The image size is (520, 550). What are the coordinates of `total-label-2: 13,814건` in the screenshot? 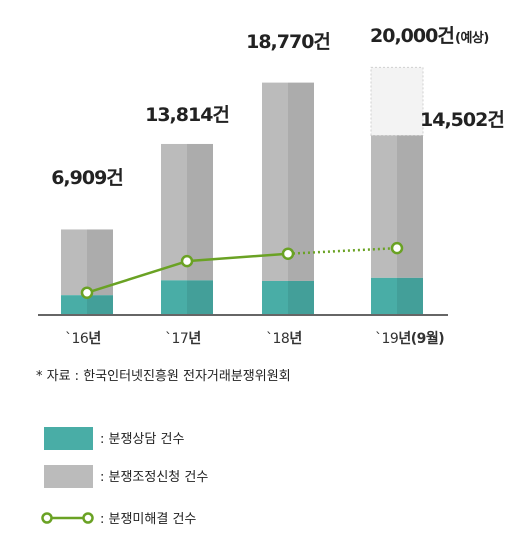 It's located at (187, 115).